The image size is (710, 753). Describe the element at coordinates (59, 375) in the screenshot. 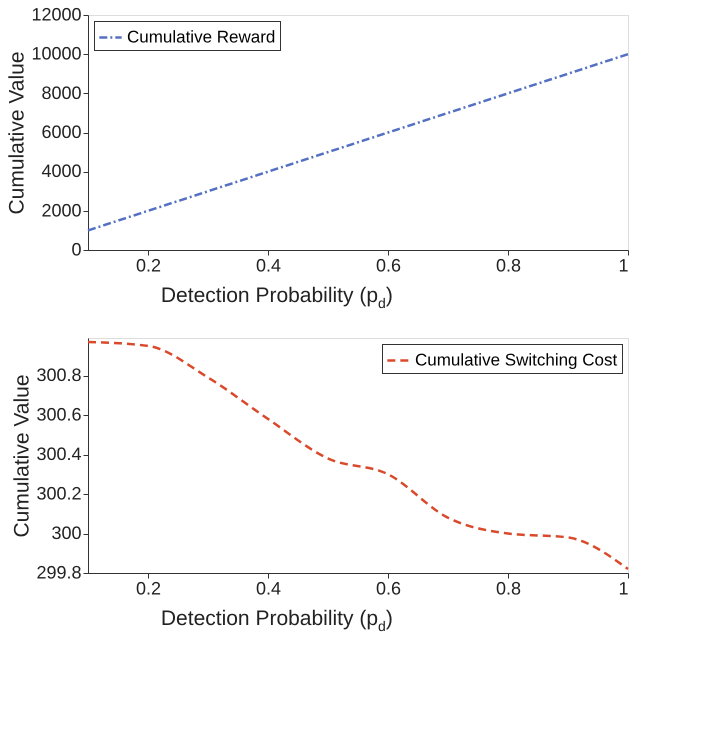

I see `y-tick-label: 300.8` at that location.